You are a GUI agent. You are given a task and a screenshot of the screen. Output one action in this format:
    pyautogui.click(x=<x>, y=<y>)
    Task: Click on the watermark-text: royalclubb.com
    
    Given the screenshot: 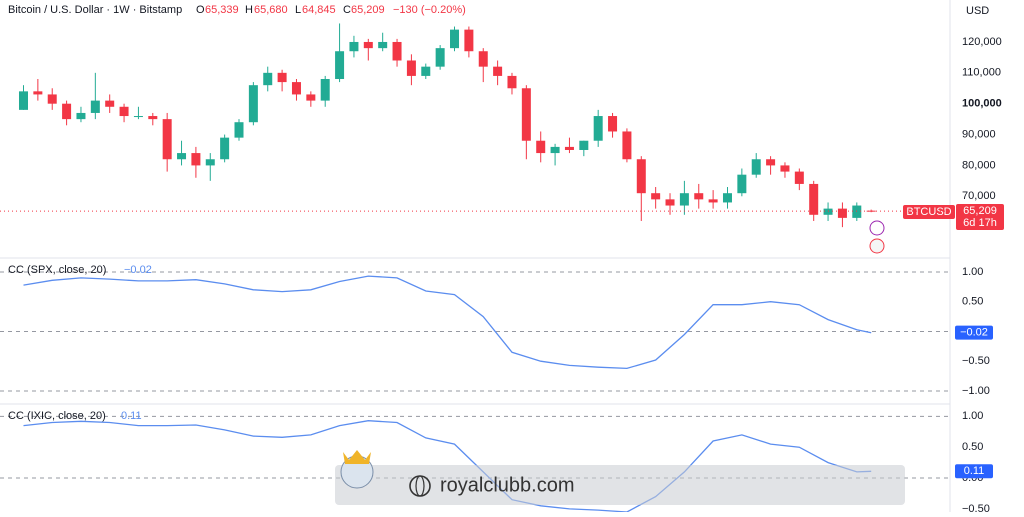 What is the action you would take?
    pyautogui.click(x=507, y=485)
    